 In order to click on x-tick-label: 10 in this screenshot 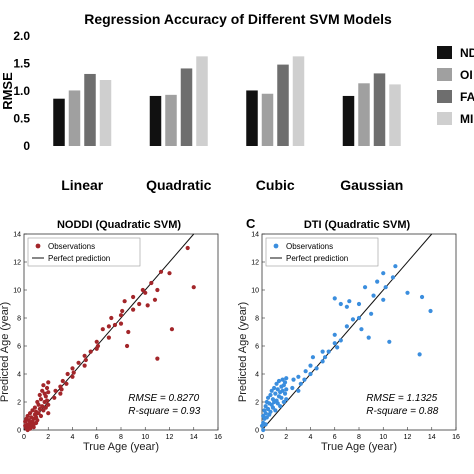, I will do `click(145, 437)`.